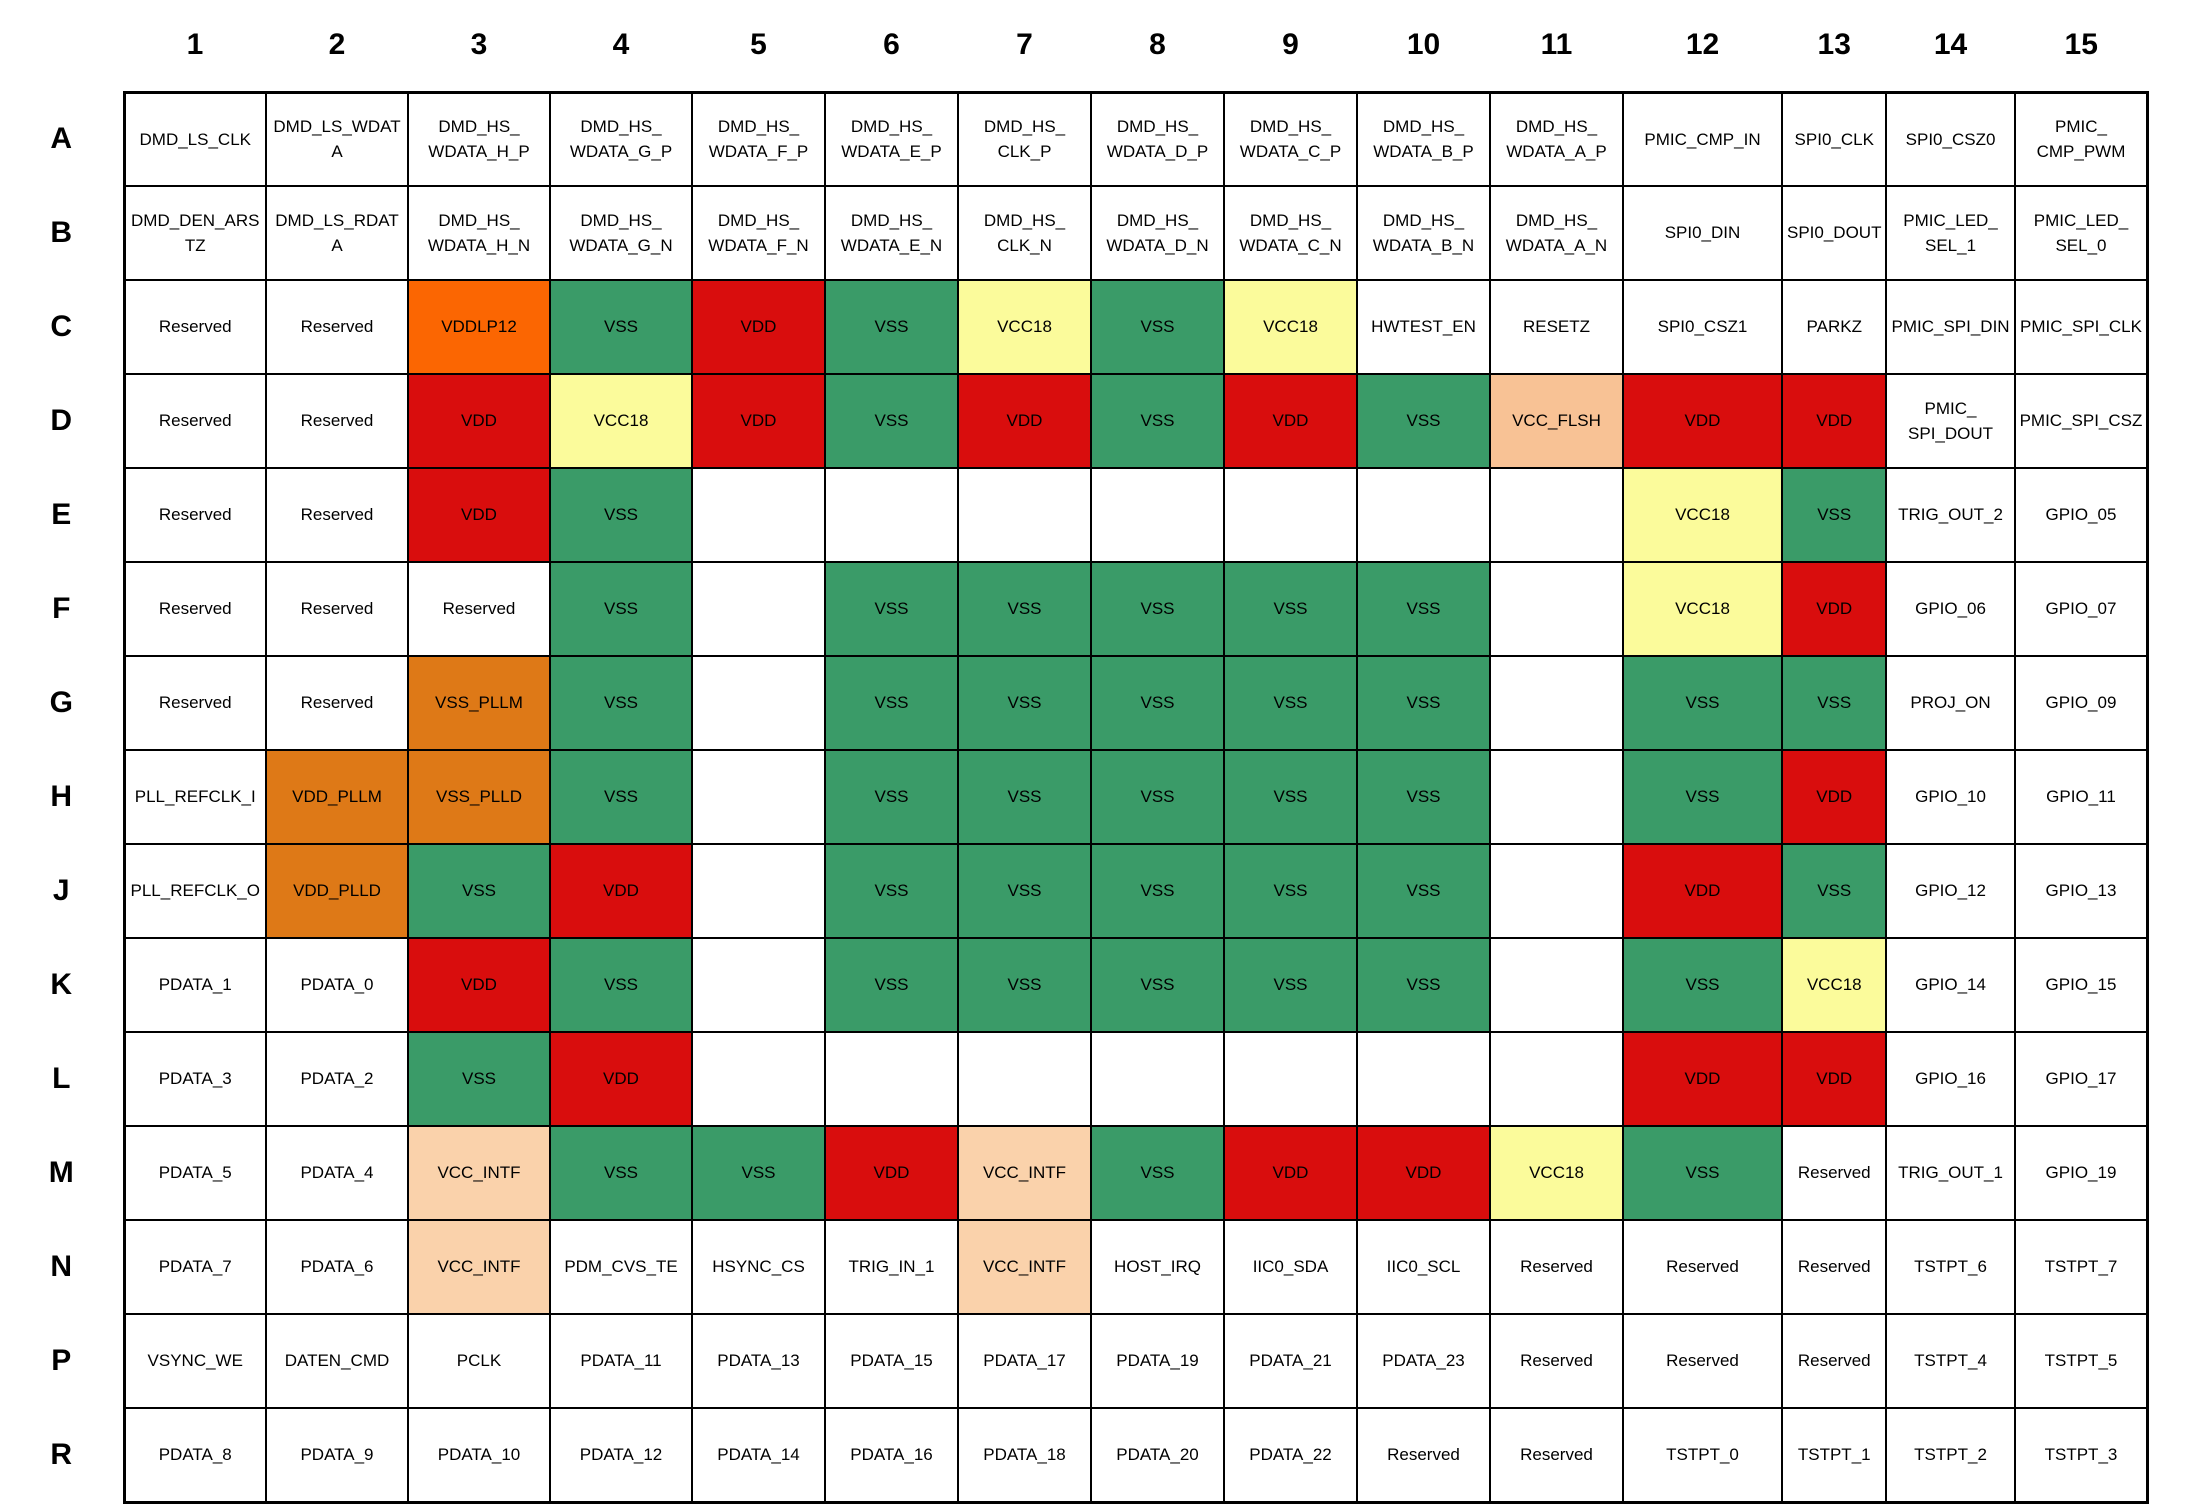 Image resolution: width=2195 pixels, height=1504 pixels. I want to click on pin-C1: Reserved, so click(194, 327).